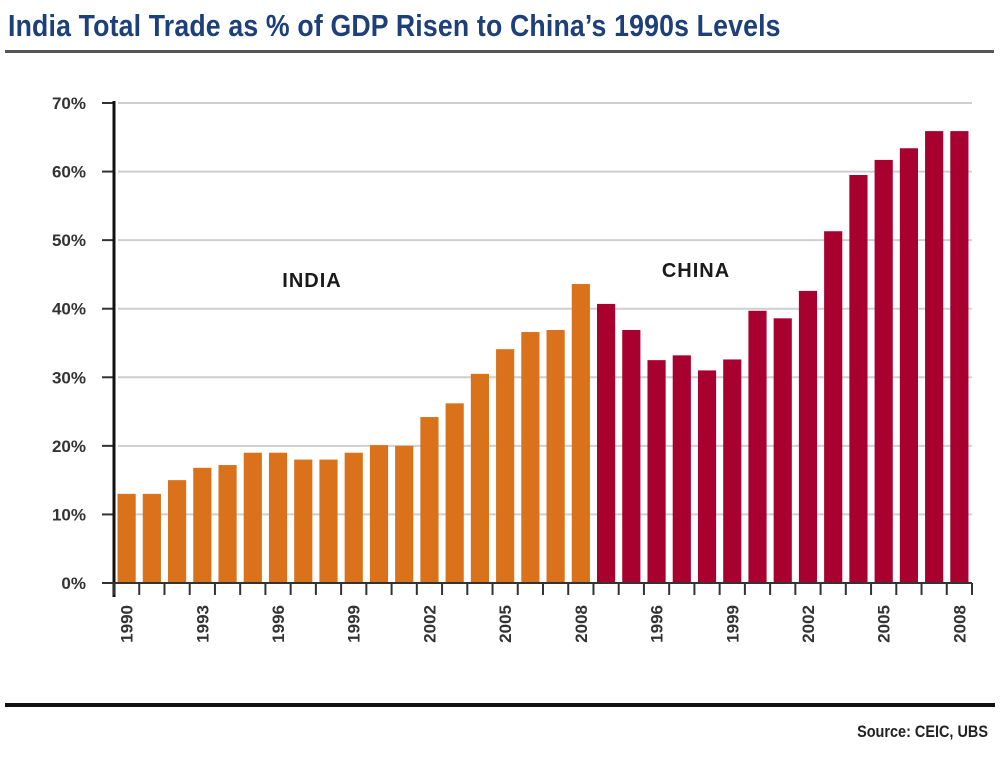 Image resolution: width=1000 pixels, height=762 pixels. I want to click on annotation-india: INDIA, so click(311, 281).